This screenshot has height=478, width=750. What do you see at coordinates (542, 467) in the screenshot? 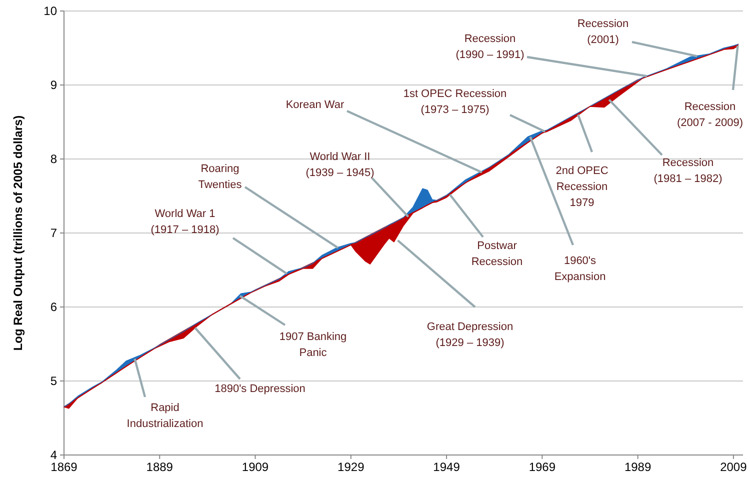
I see `x-tick-label: 1969` at bounding box center [542, 467].